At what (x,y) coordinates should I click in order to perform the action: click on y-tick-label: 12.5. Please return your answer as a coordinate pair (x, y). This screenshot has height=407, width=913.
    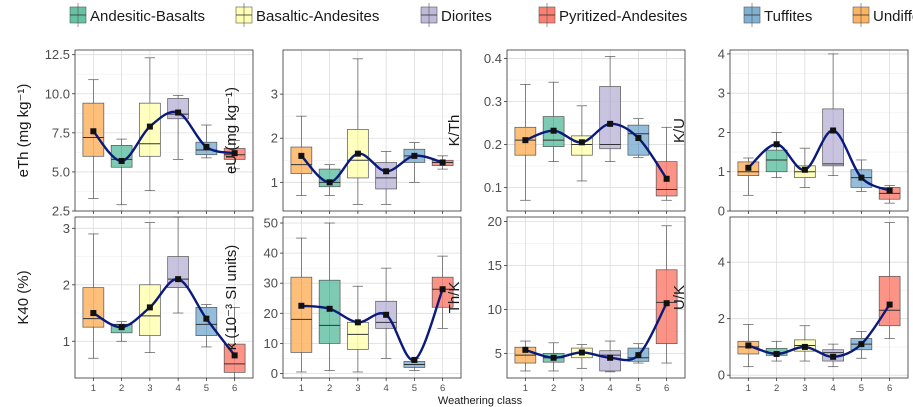
    Looking at the image, I should click on (57, 54).